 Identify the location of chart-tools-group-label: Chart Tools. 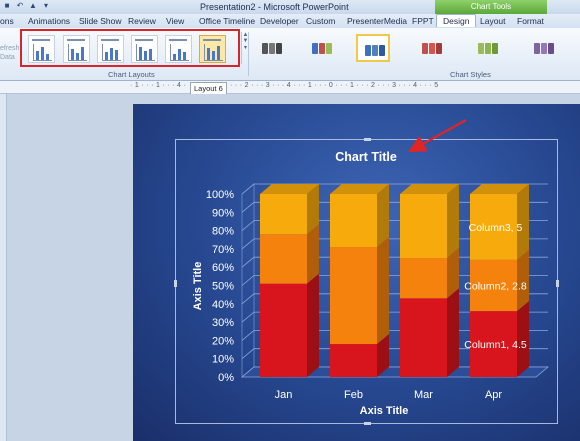
(491, 7).